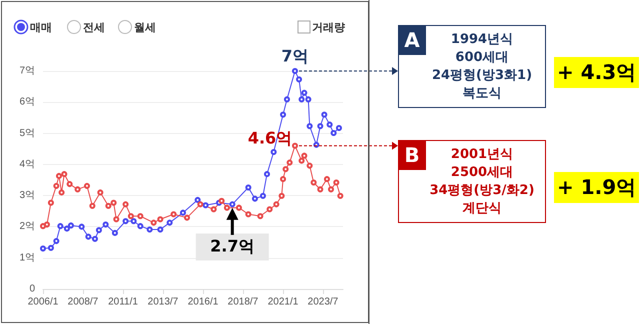  I want to click on x-tick-label: 2021/1, so click(283, 302).